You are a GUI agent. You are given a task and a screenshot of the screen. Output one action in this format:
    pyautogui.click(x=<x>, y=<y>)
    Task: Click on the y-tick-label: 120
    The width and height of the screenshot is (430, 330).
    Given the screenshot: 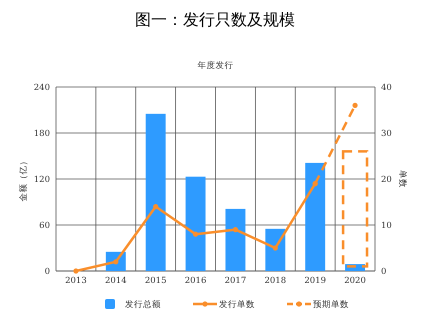 What is the action you would take?
    pyautogui.click(x=42, y=179)
    